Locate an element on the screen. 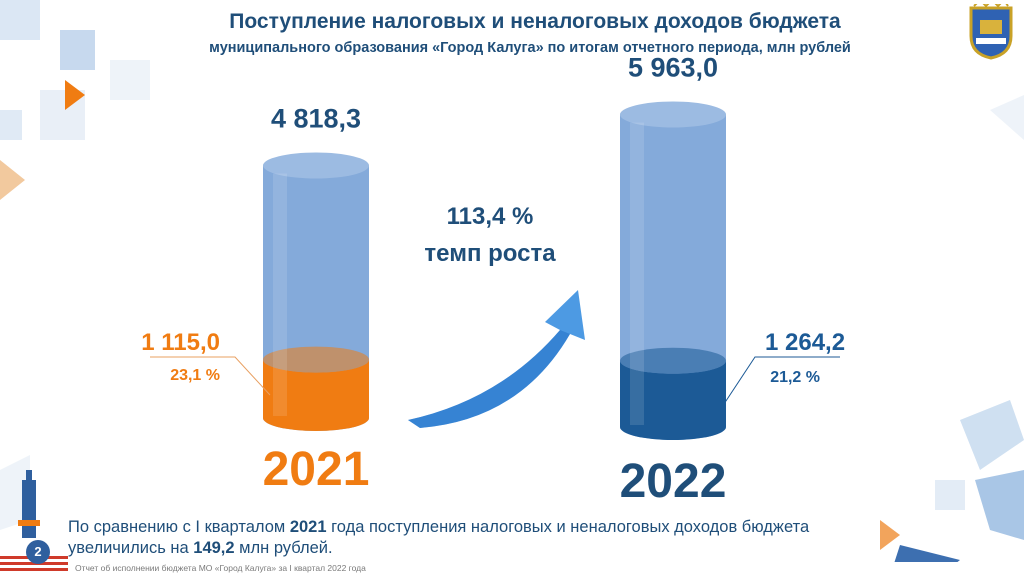 The width and height of the screenshot is (1024, 576). bar-highlight-2022 is located at coordinates (637, 273).